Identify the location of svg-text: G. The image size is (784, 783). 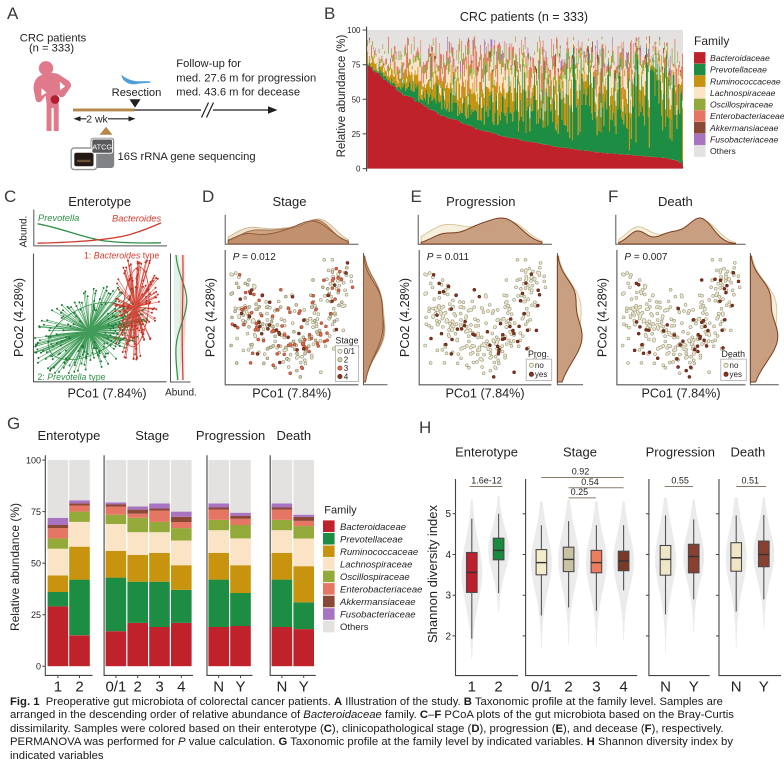
(13, 423).